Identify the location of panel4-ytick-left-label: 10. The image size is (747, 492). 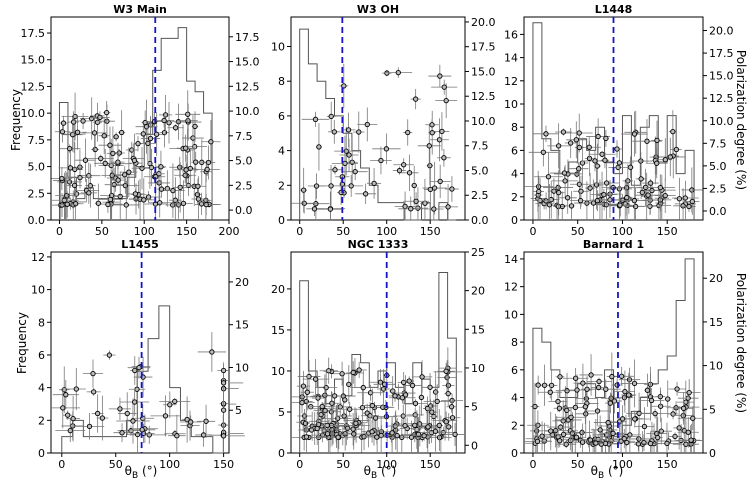
(38, 290).